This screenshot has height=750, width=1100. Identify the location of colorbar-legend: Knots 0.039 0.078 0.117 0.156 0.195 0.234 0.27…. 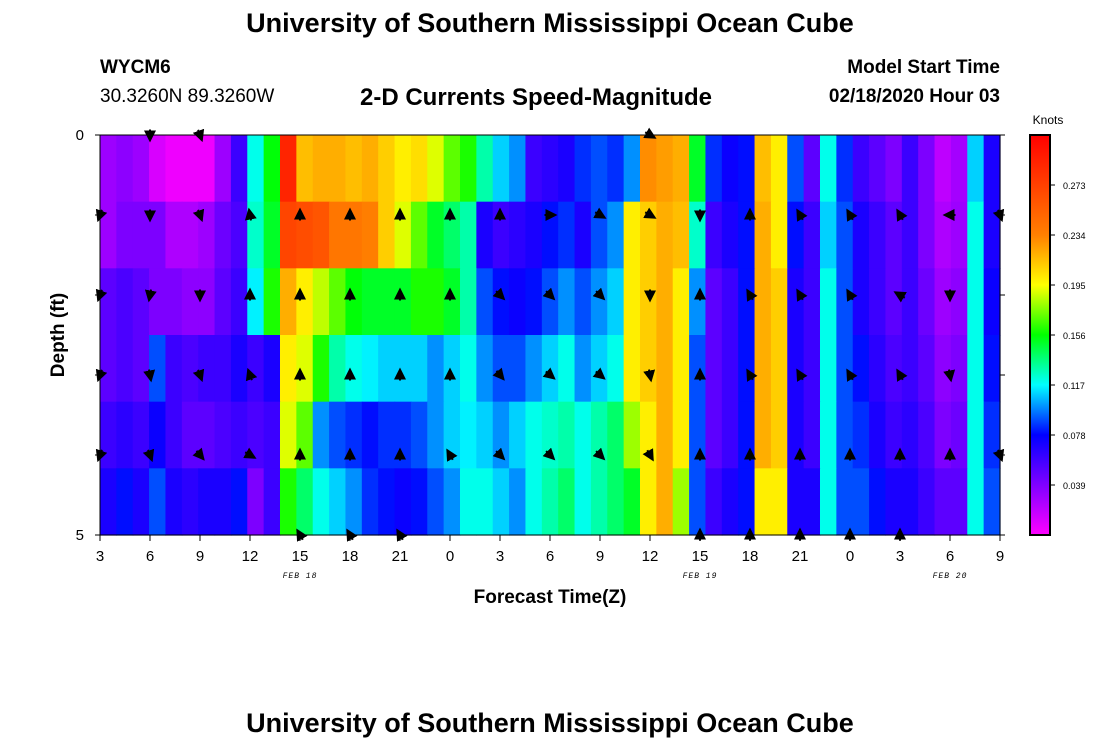
(1057, 324).